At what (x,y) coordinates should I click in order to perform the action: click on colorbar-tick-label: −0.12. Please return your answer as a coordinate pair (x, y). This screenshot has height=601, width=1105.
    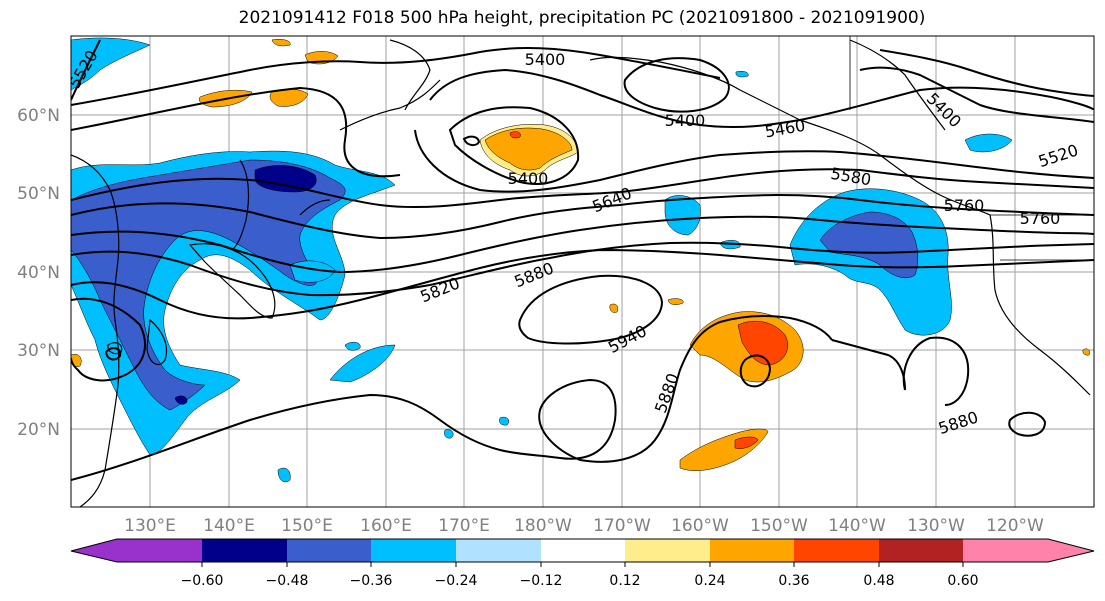
    Looking at the image, I should click on (541, 581).